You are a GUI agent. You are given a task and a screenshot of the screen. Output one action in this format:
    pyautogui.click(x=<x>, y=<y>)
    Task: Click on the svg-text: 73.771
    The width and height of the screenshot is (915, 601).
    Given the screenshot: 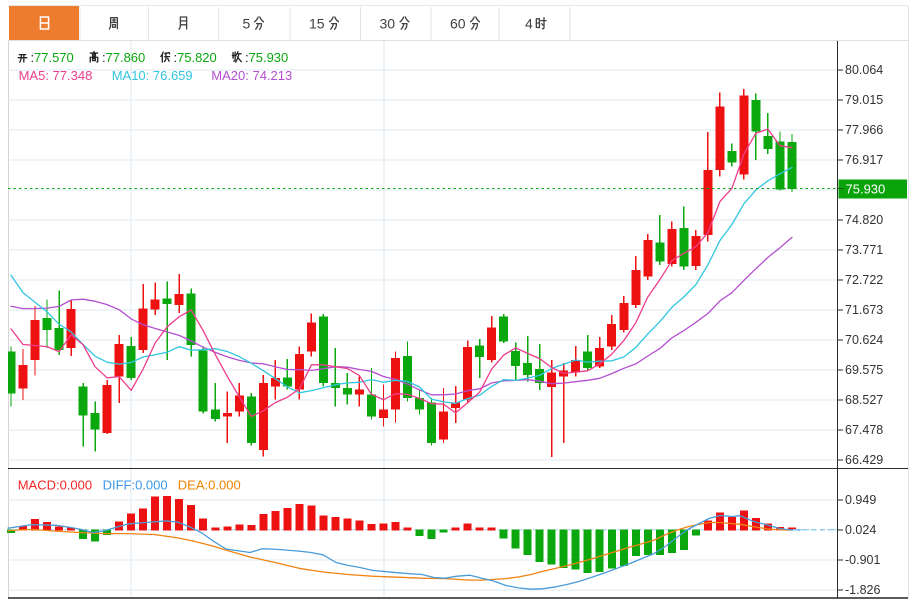 What is the action you would take?
    pyautogui.click(x=864, y=250)
    